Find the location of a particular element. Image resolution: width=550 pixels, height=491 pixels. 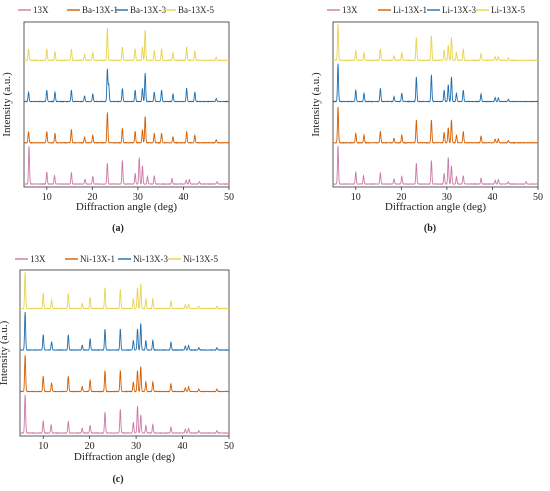

legend-label: Ba-13X-3 is located at coordinates (148, 10).